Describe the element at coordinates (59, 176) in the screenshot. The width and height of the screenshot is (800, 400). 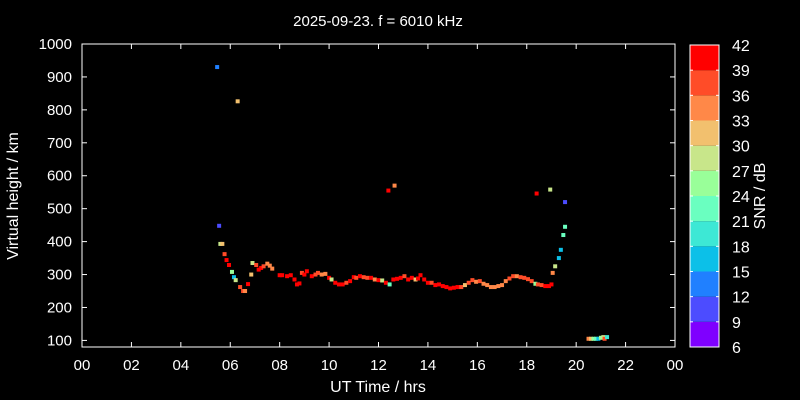
I see `y-tick-label: 600` at that location.